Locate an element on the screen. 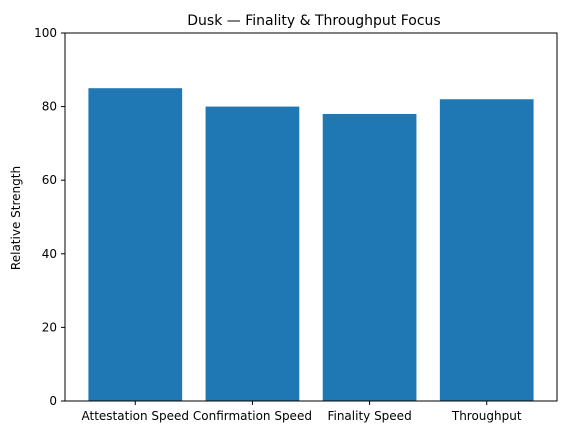  chart-title: Dusk — Finality & Throughput Focus is located at coordinates (313, 21).